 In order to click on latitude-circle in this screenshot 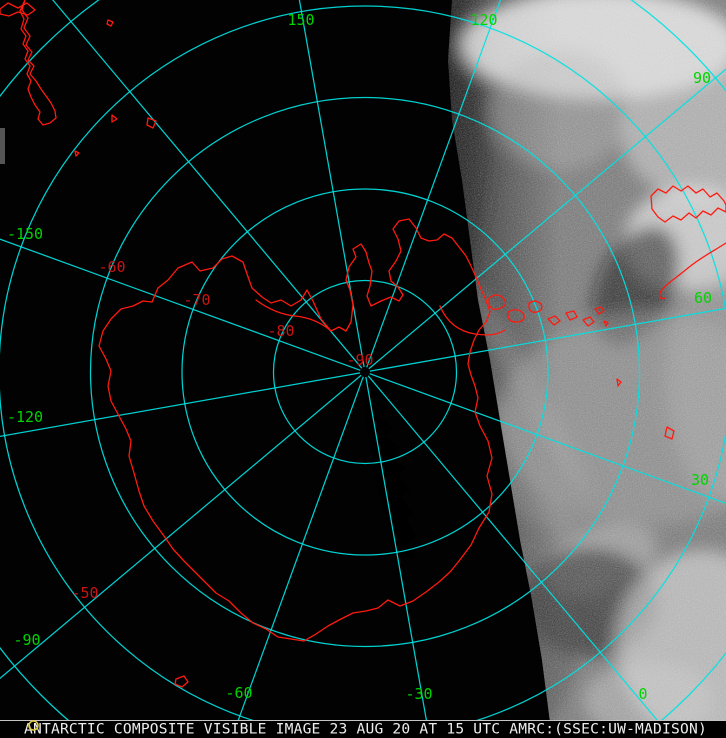, I will do `click(365, 372)`.